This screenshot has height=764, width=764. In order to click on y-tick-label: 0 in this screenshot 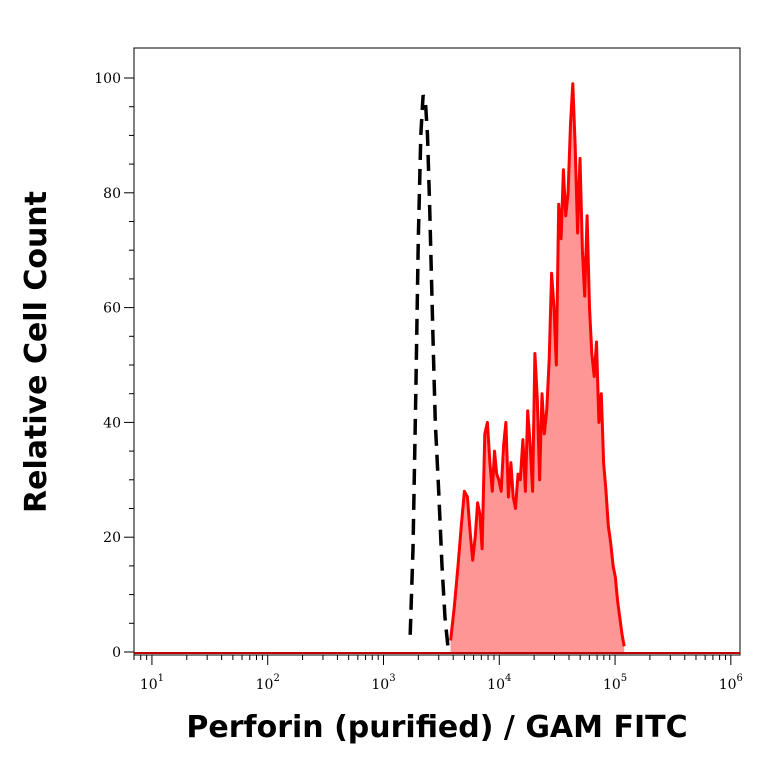, I will do `click(116, 653)`.